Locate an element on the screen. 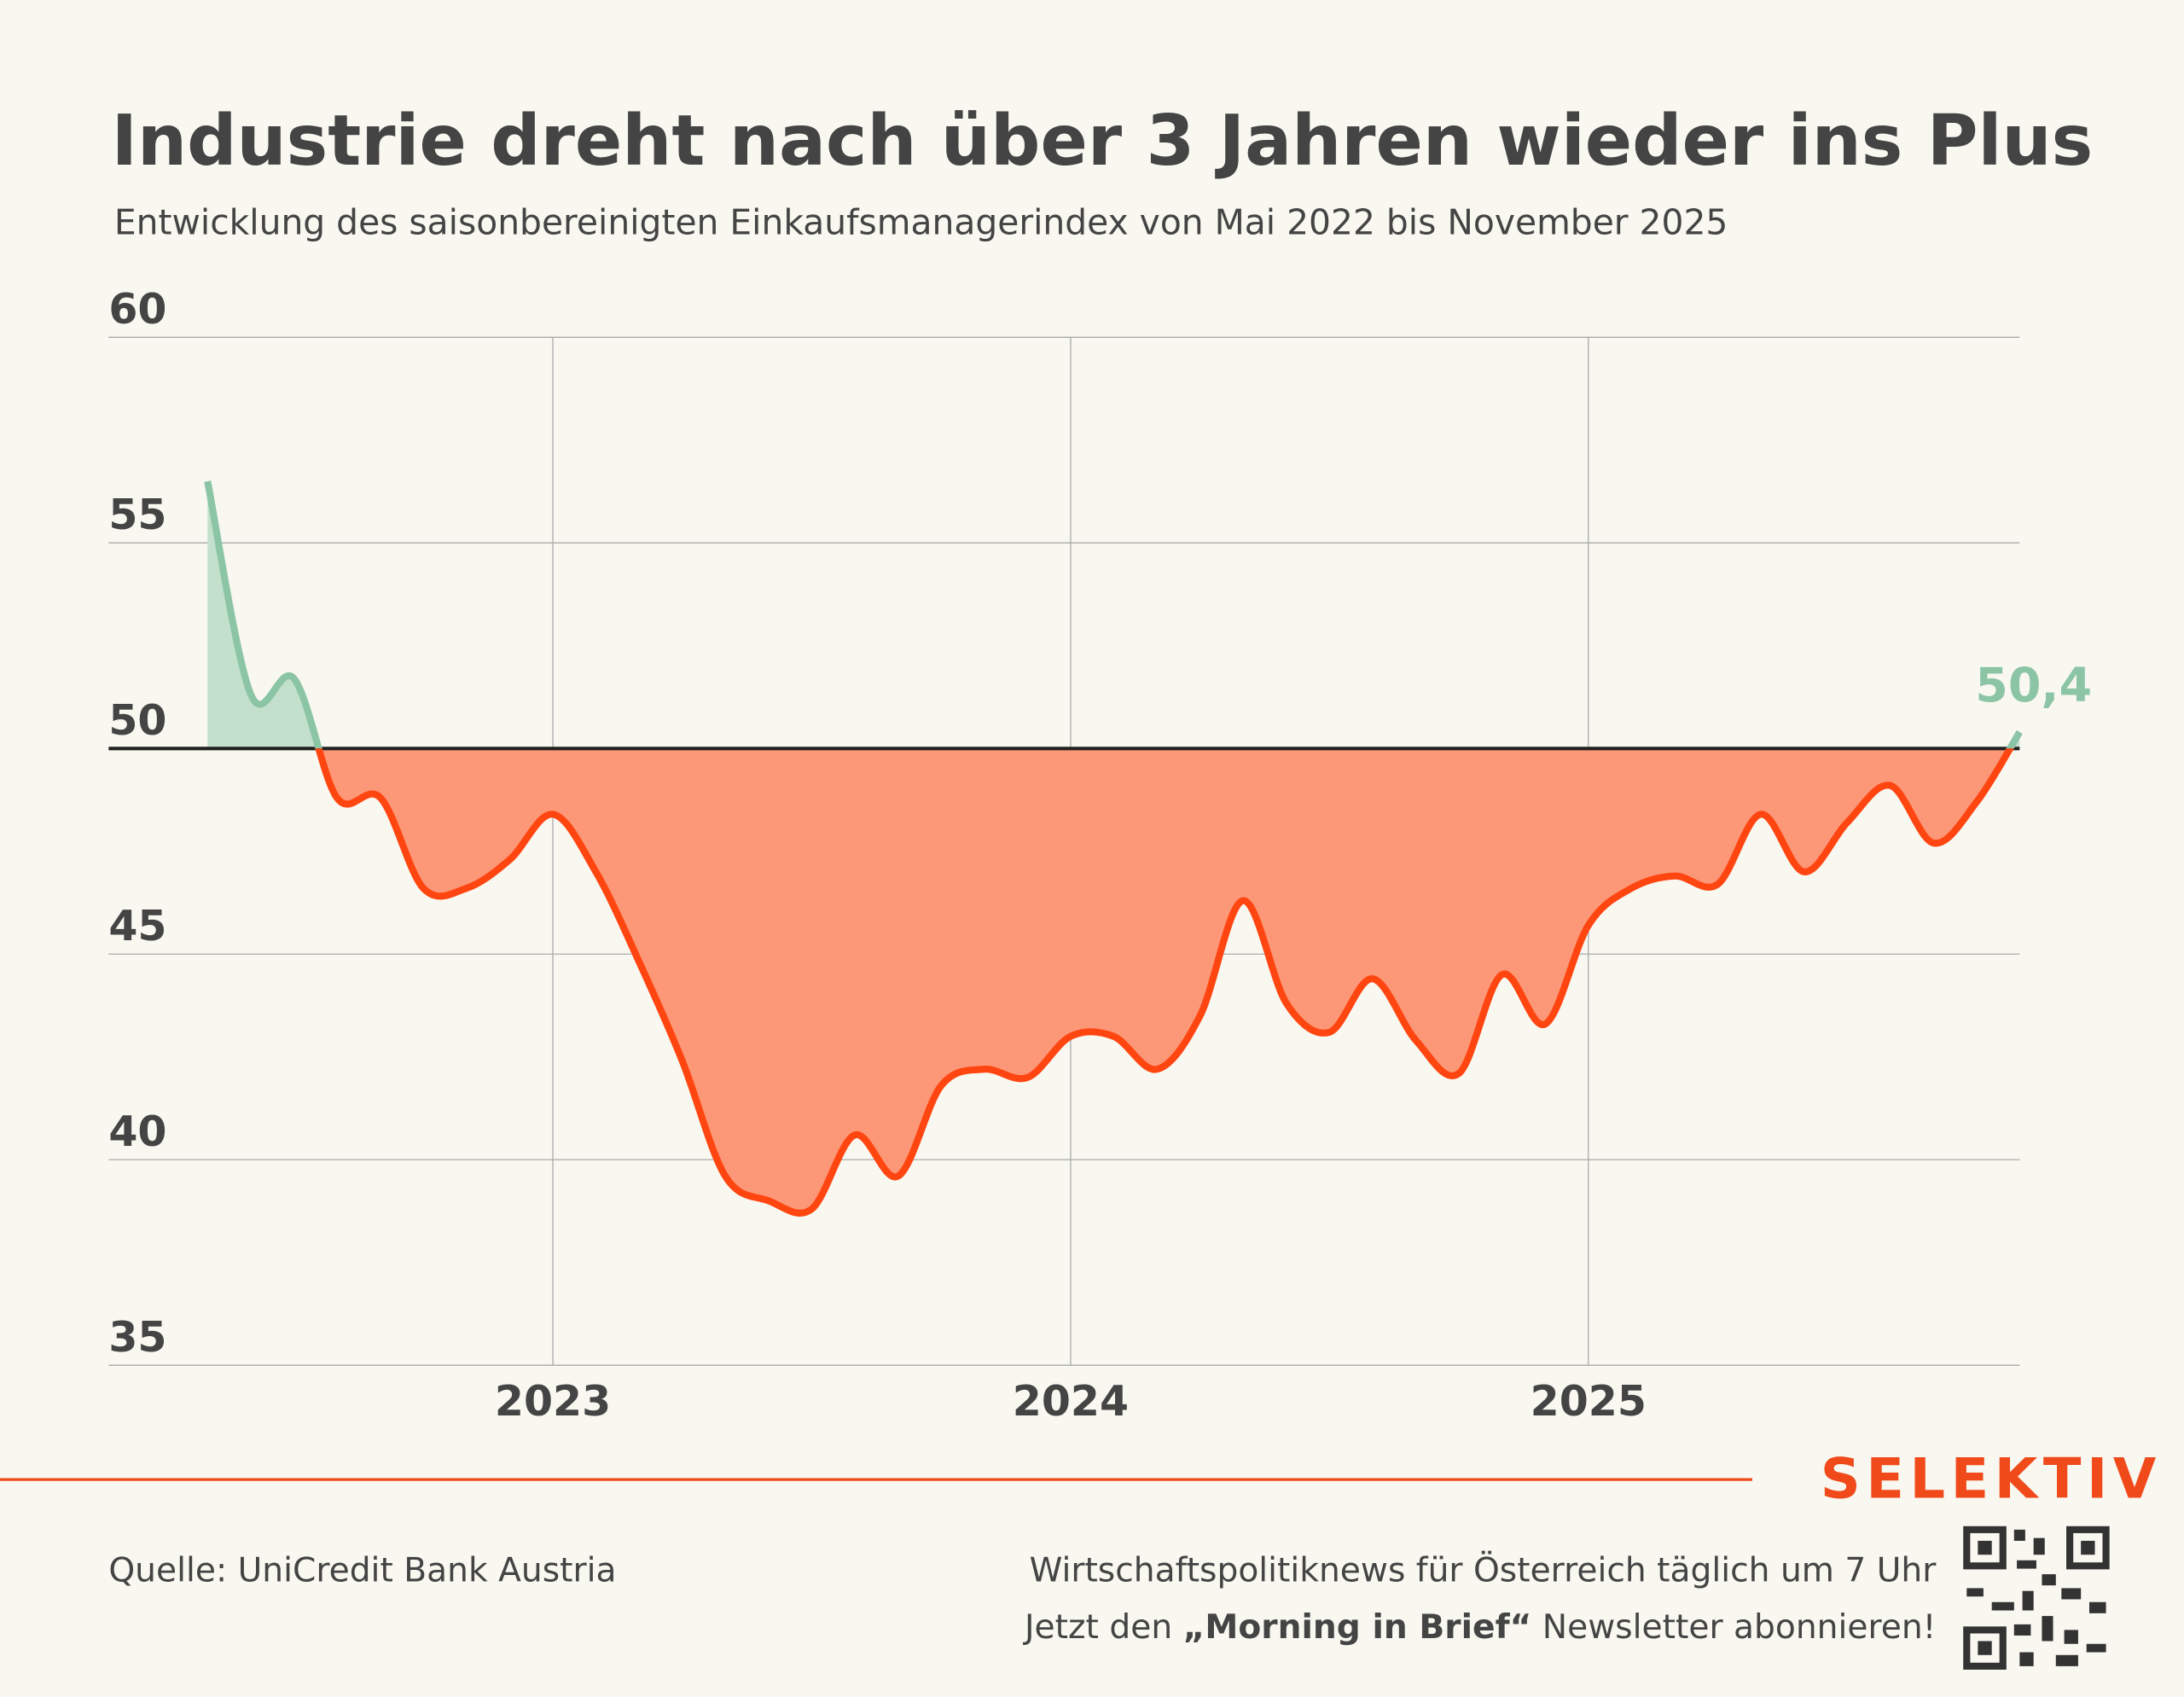 The width and height of the screenshot is (2184, 1697). promo-text: Newsletter abonnieren! is located at coordinates (1734, 1627).